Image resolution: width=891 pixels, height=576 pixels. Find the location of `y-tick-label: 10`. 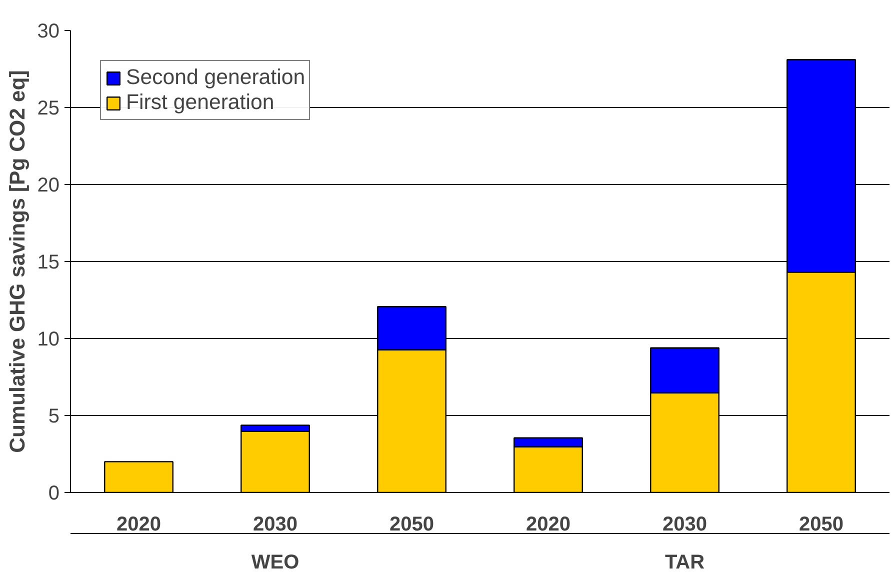

y-tick-label: 10 is located at coordinates (48, 339).